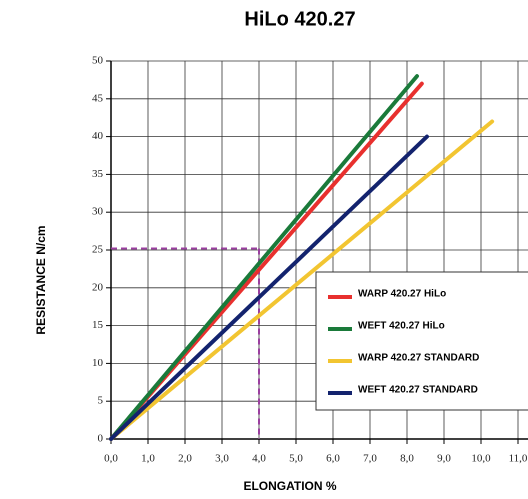 Image resolution: width=528 pixels, height=499 pixels. I want to click on x-tick-label: 8,0, so click(407, 459).